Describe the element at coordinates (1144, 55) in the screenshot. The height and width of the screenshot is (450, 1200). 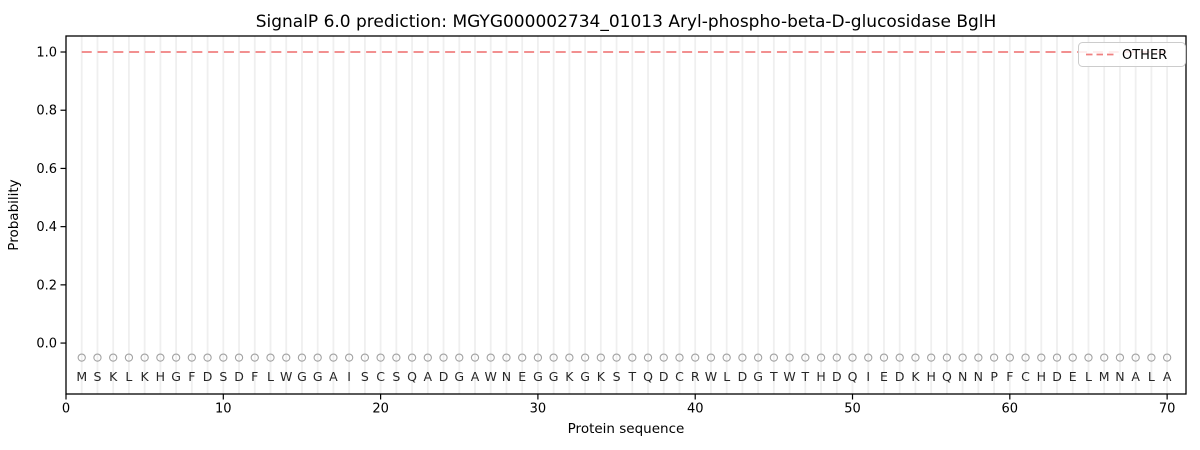
I see `legend-label: OTHER` at that location.